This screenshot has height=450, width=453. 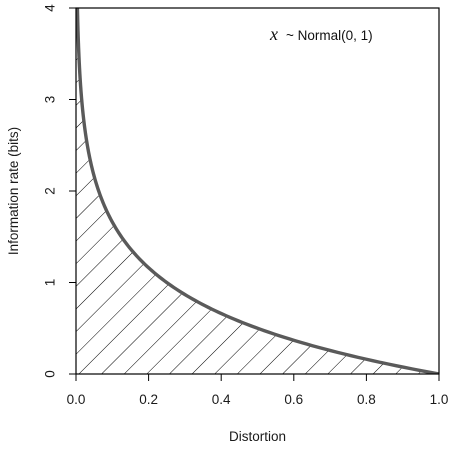 I want to click on x-tick-label: 0.6, so click(x=293, y=399).